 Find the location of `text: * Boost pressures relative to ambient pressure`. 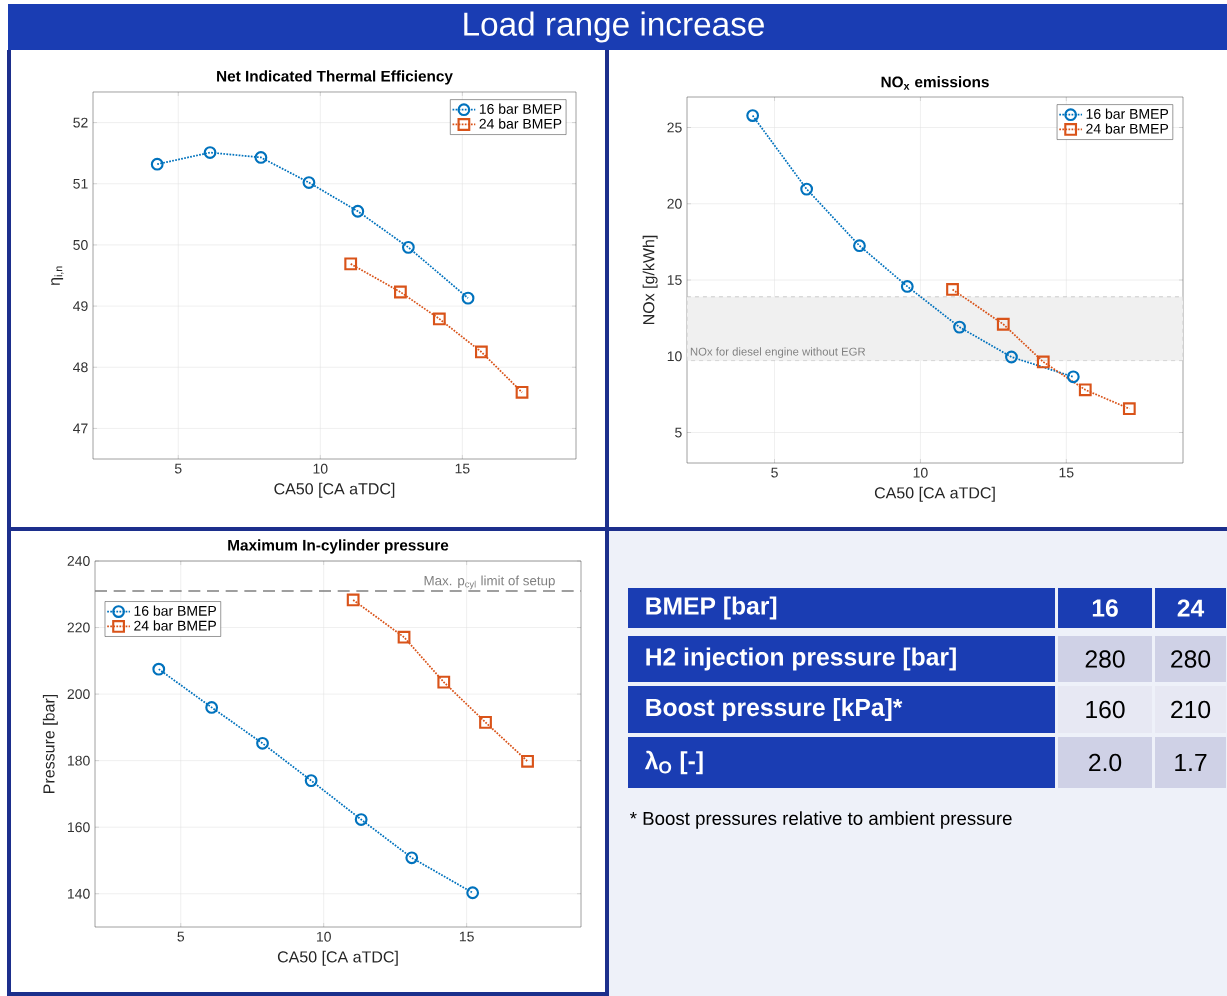

text: * Boost pressures relative to ambient pressure is located at coordinates (821, 820).